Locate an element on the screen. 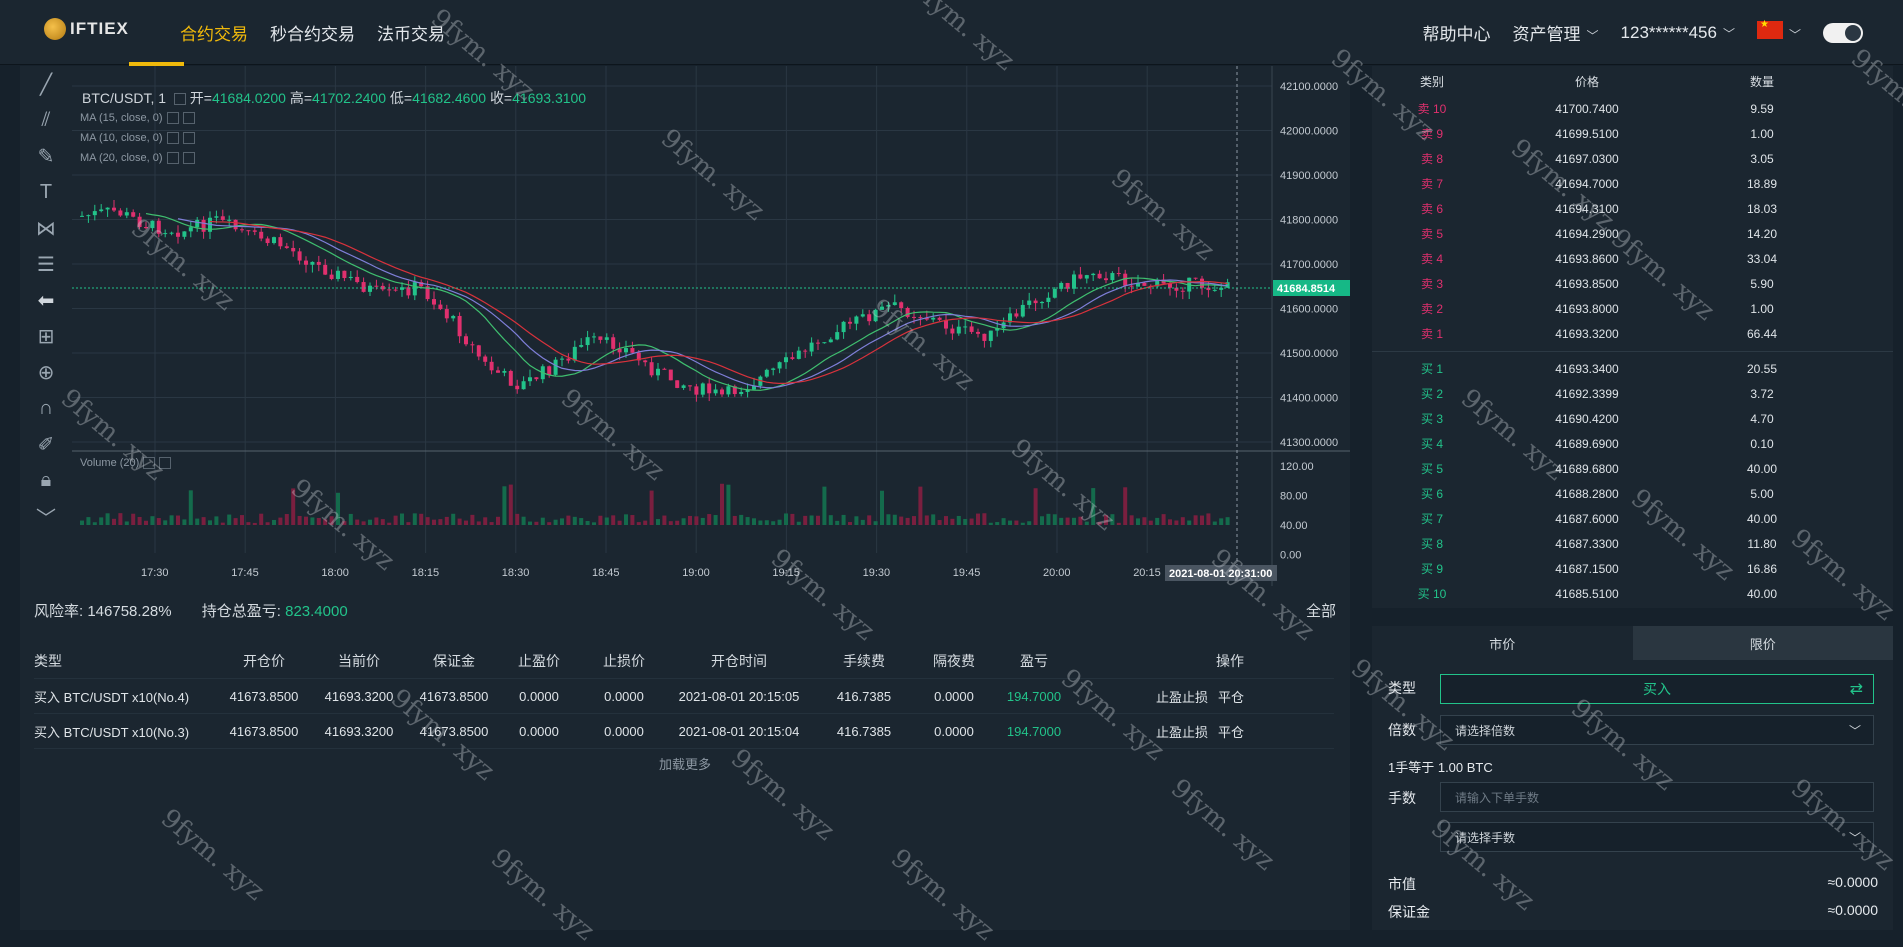  price: 41692.3399 is located at coordinates (1587, 393).